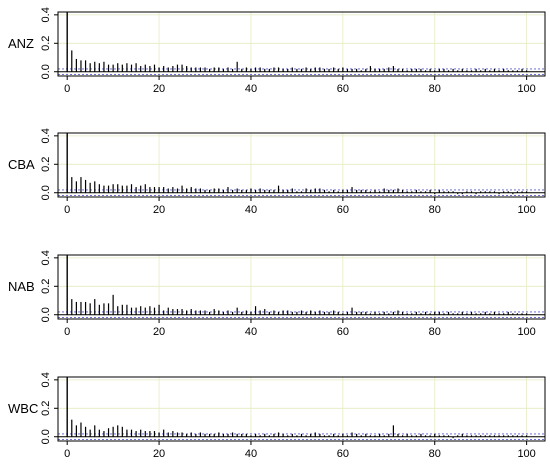 The image size is (550, 473). What do you see at coordinates (21, 164) in the screenshot?
I see `panel-label: CBA` at bounding box center [21, 164].